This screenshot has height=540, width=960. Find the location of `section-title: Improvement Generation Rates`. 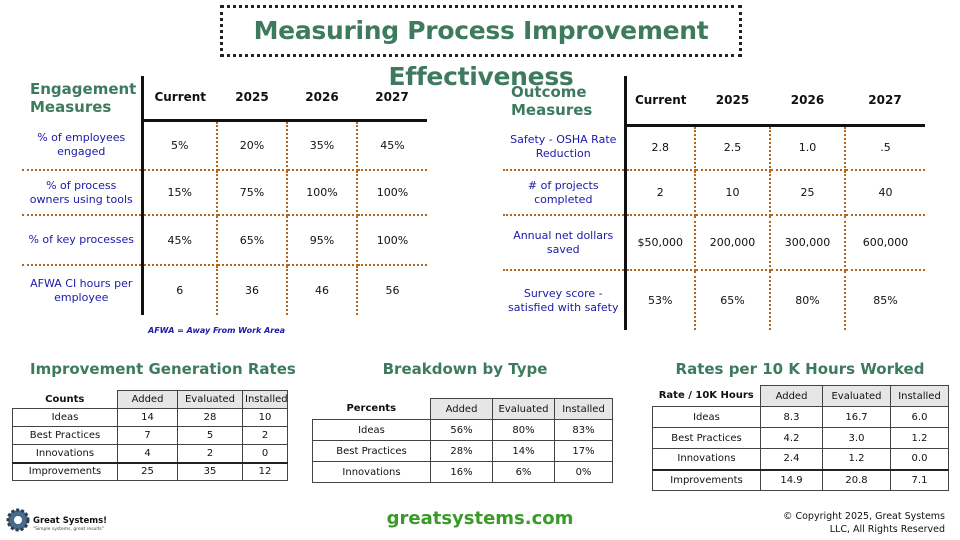

section-title: Improvement Generation Rates is located at coordinates (163, 369).